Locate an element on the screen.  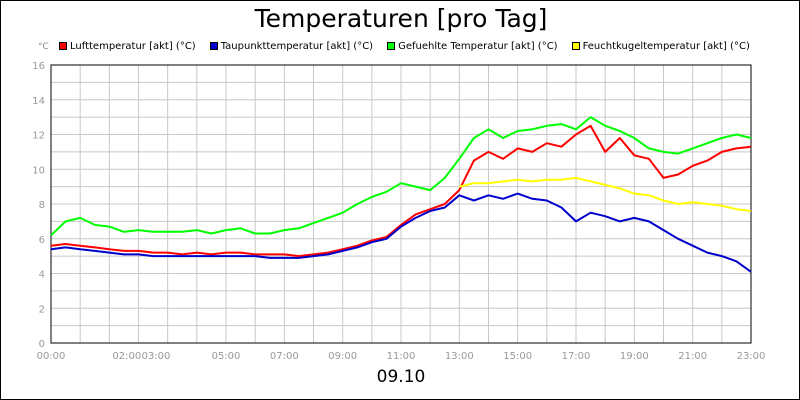
legend-item: Taupunkttemperatur [akt] (°C) is located at coordinates (291, 46).